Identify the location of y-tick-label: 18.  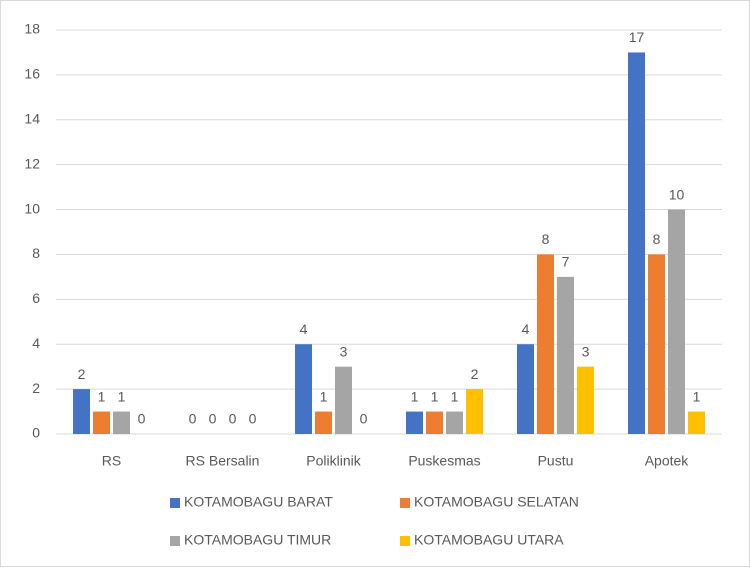
(32, 29).